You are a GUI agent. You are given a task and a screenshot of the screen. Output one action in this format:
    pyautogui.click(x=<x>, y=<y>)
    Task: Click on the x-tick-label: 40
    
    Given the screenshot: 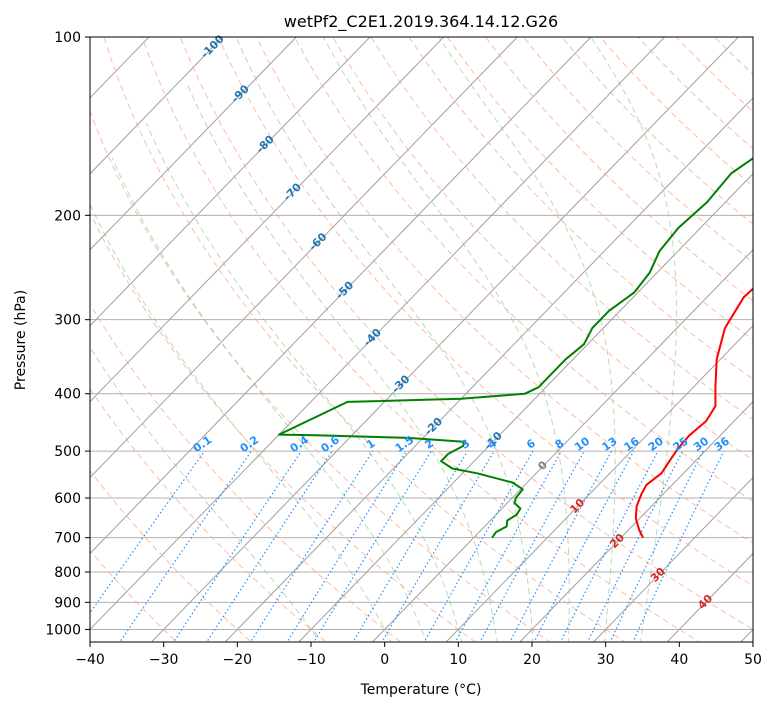 What is the action you would take?
    pyautogui.click(x=679, y=660)
    